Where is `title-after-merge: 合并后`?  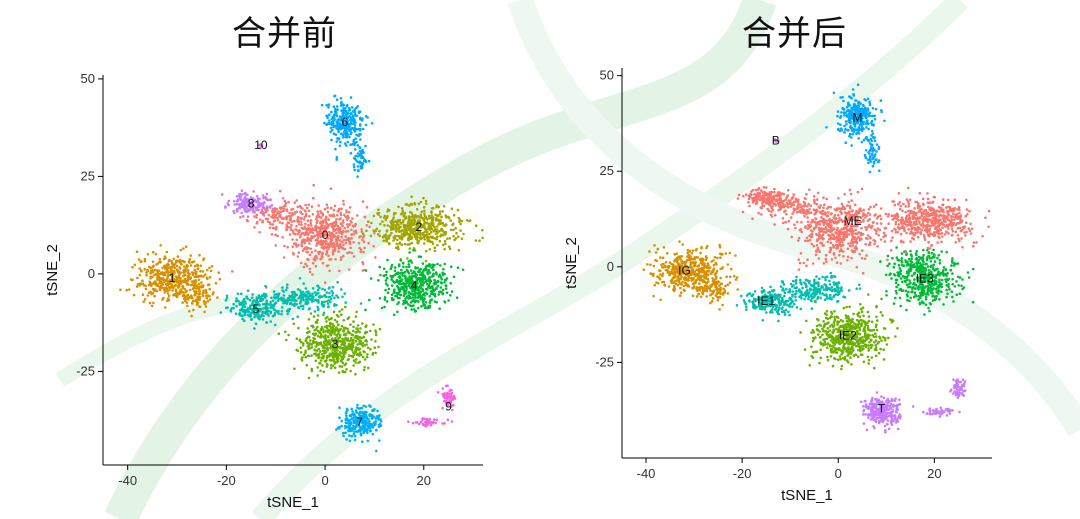 title-after-merge: 合并后 is located at coordinates (794, 34).